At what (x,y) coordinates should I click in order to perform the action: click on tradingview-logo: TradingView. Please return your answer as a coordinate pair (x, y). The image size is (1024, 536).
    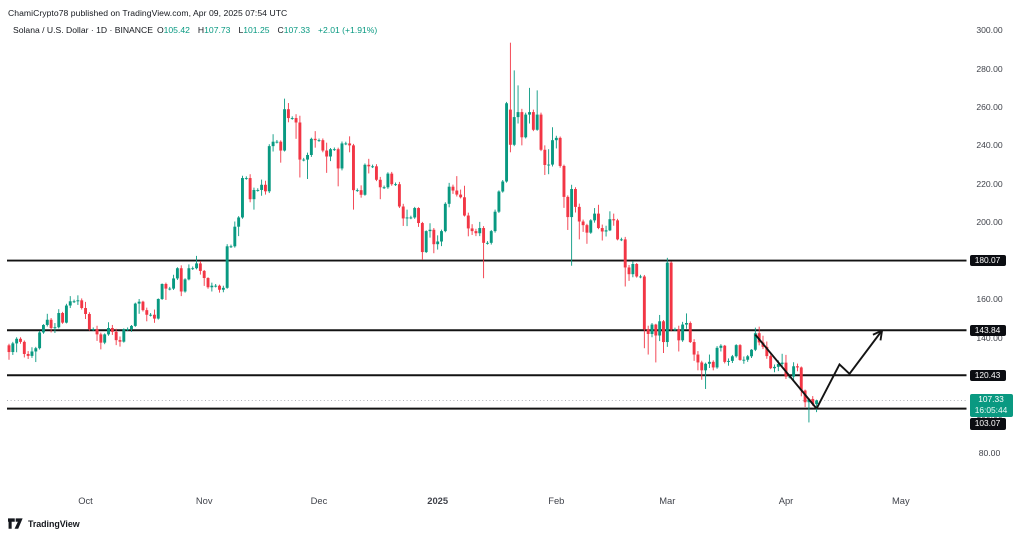
    Looking at the image, I should click on (44, 524).